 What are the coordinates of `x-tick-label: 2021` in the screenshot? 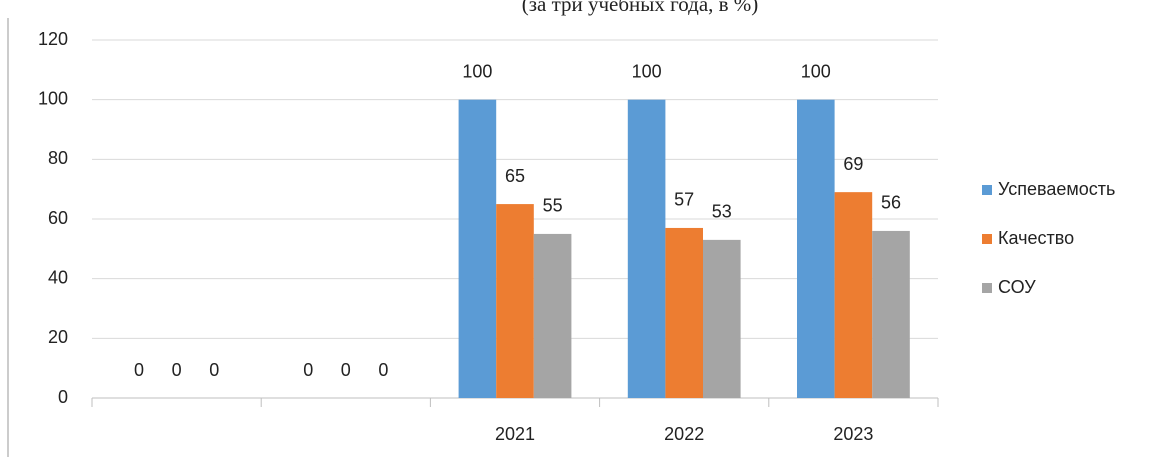 It's located at (515, 434).